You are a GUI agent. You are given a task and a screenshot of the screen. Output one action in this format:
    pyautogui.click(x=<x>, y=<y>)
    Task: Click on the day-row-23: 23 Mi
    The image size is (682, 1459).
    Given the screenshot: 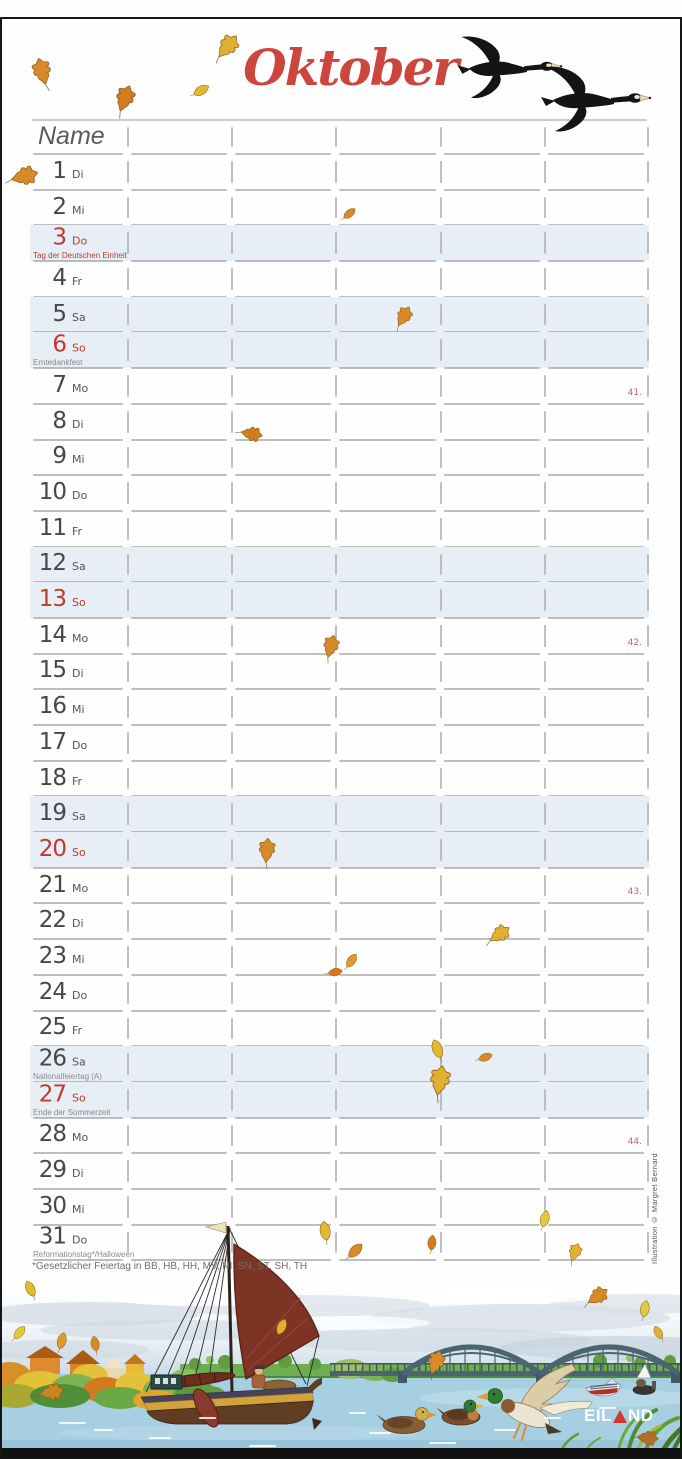 What is the action you would take?
    pyautogui.click(x=339, y=957)
    